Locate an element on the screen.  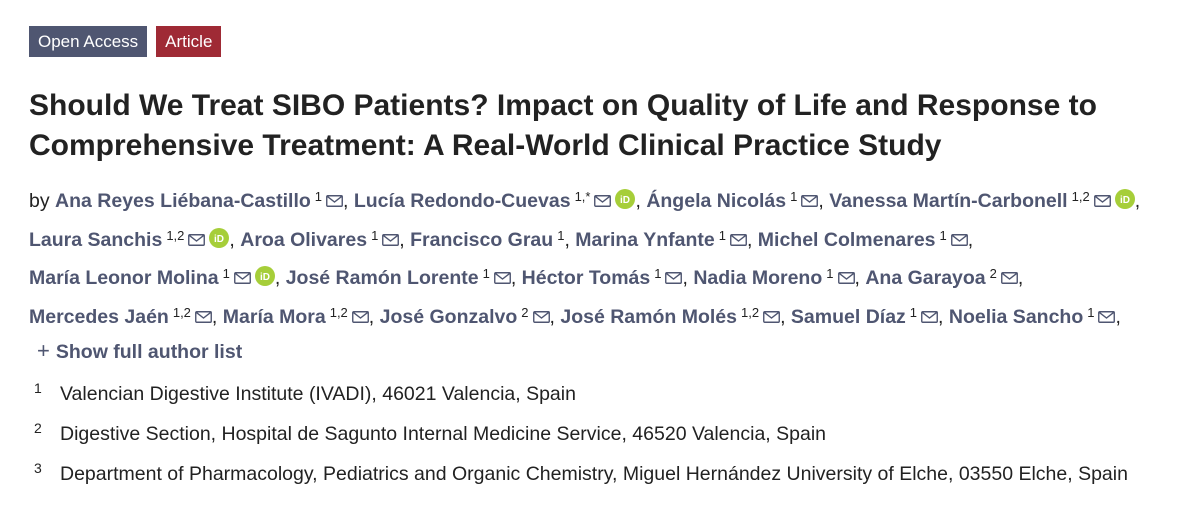
author-entry: Aroa Olivares 1, is located at coordinates (322, 239).